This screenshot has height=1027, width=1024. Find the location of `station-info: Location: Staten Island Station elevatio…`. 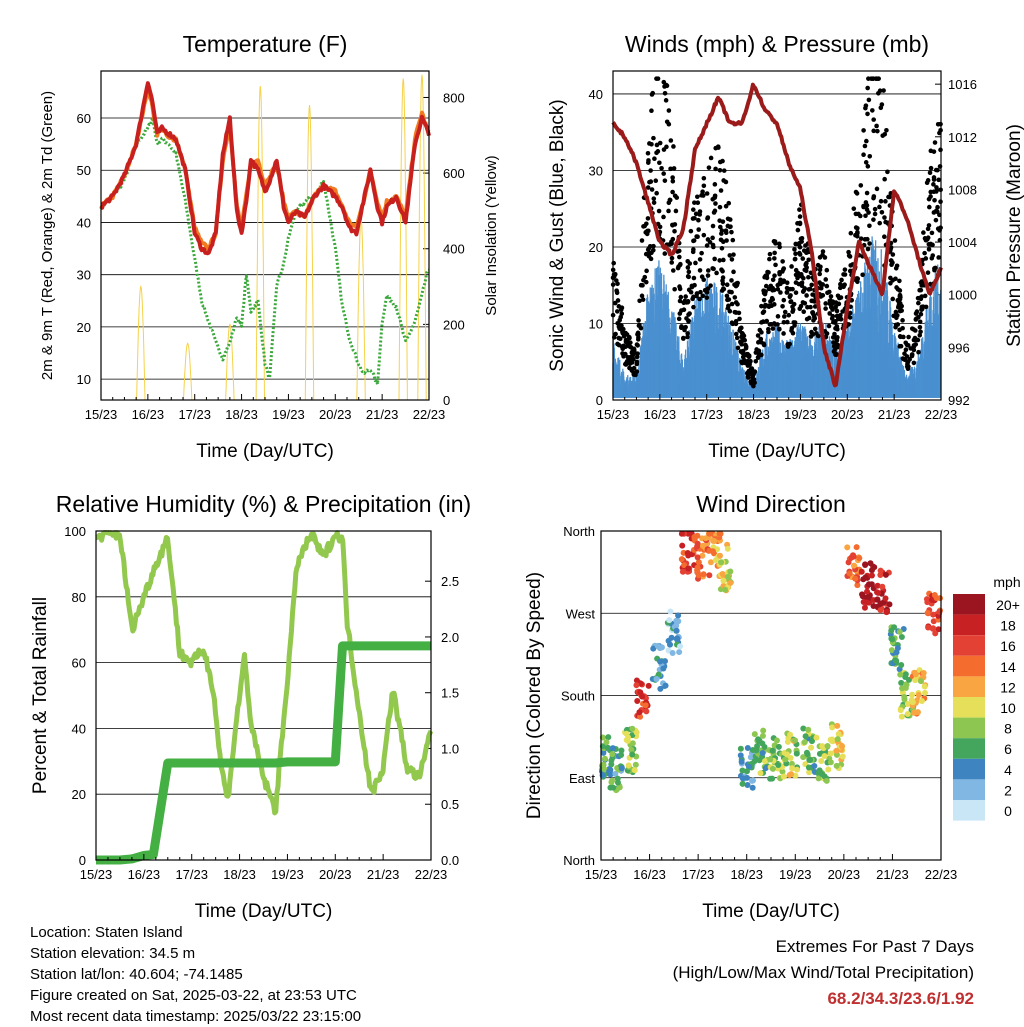

station-info: Location: Staten Island Station elevatio… is located at coordinates (195, 974).